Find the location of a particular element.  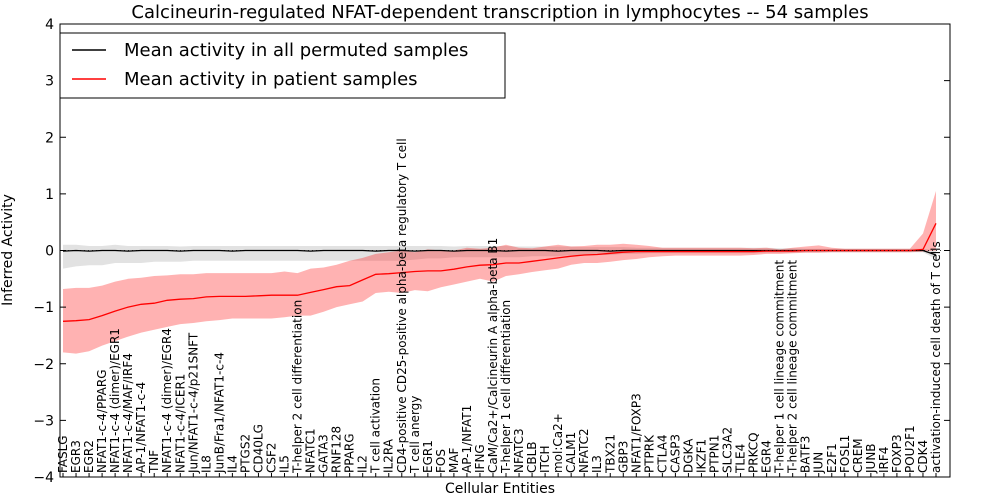

x-tick-label: FOSL1 is located at coordinates (845, 454).